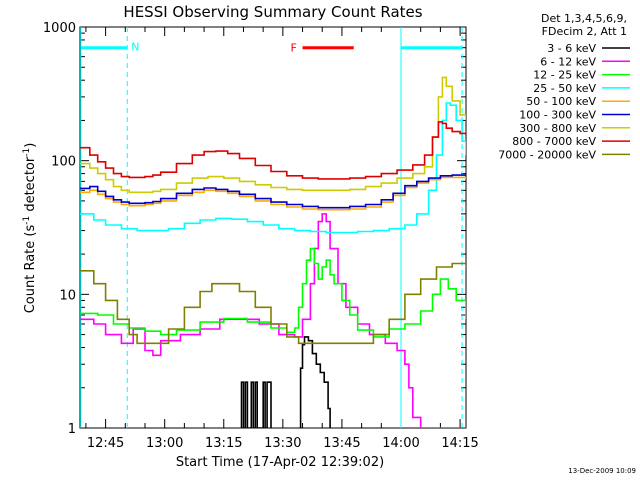 Image resolution: width=640 pixels, height=480 pixels. What do you see at coordinates (602, 471) in the screenshot?
I see `generation-timestamp: 13-Dec-2009 10:09` at bounding box center [602, 471].